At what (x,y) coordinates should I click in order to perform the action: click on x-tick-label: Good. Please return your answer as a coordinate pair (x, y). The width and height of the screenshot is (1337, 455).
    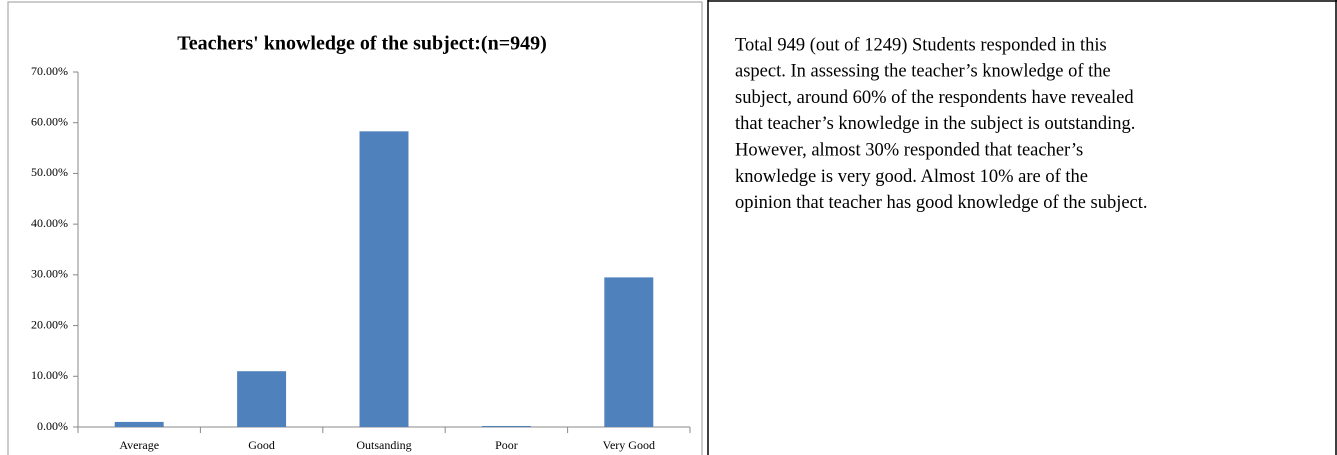
    Looking at the image, I should click on (261, 445).